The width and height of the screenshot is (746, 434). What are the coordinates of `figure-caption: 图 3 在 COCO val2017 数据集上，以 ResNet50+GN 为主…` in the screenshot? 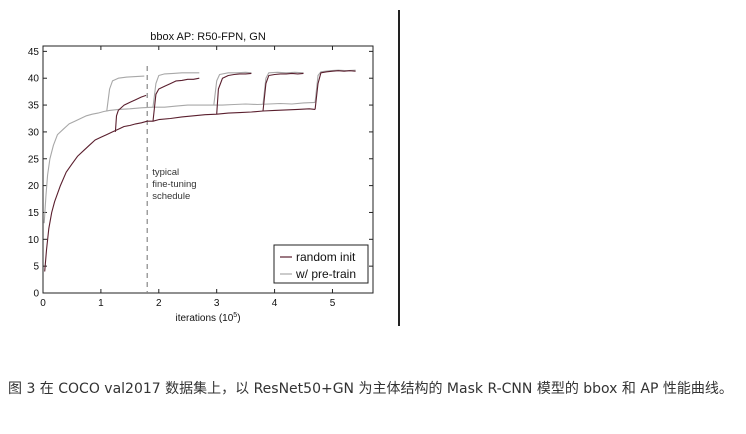 It's located at (370, 389).